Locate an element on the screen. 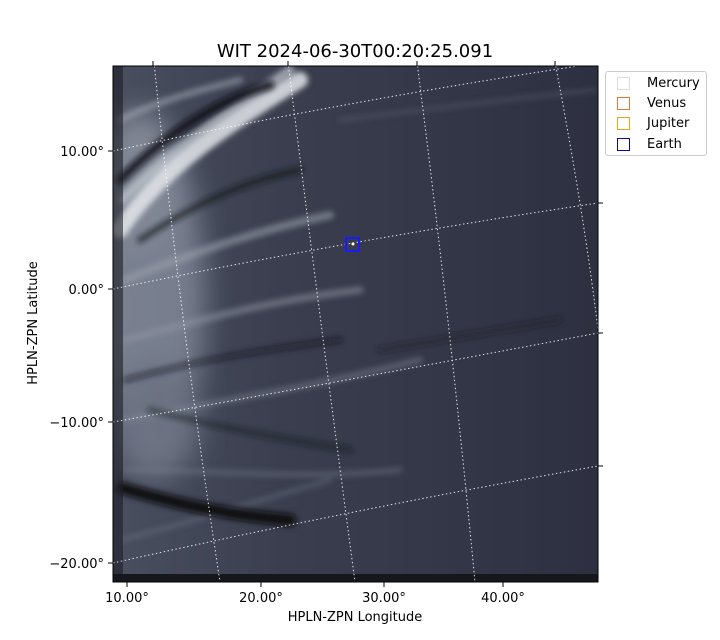 The image size is (720, 640). legend: Mercury Venus Jupiter Earth is located at coordinates (656, 113).